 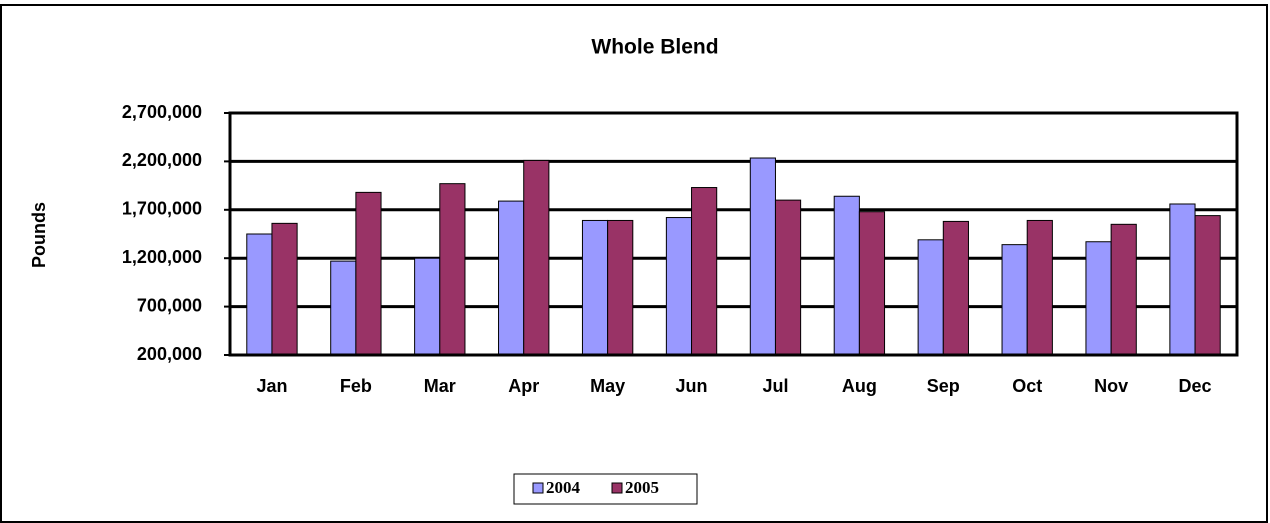 I want to click on x-tick-label: Jan, so click(x=271, y=386).